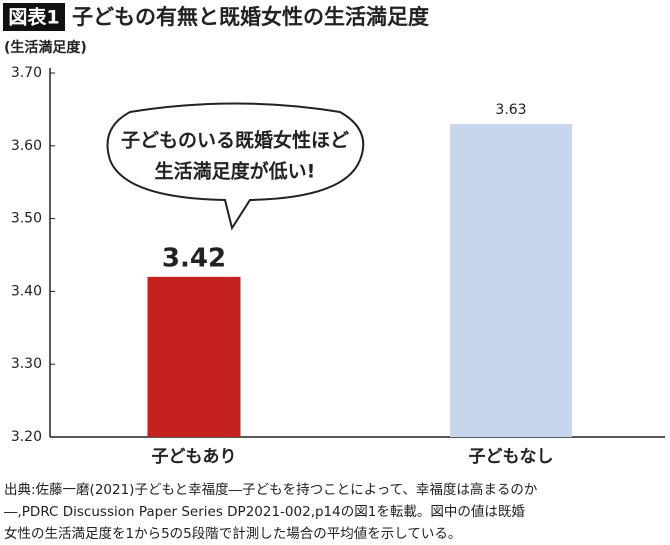 The width and height of the screenshot is (670, 545). What do you see at coordinates (250, 17) in the screenshot?
I see `chart-title: 子どもの有無と既婚女性の生活満足度` at bounding box center [250, 17].